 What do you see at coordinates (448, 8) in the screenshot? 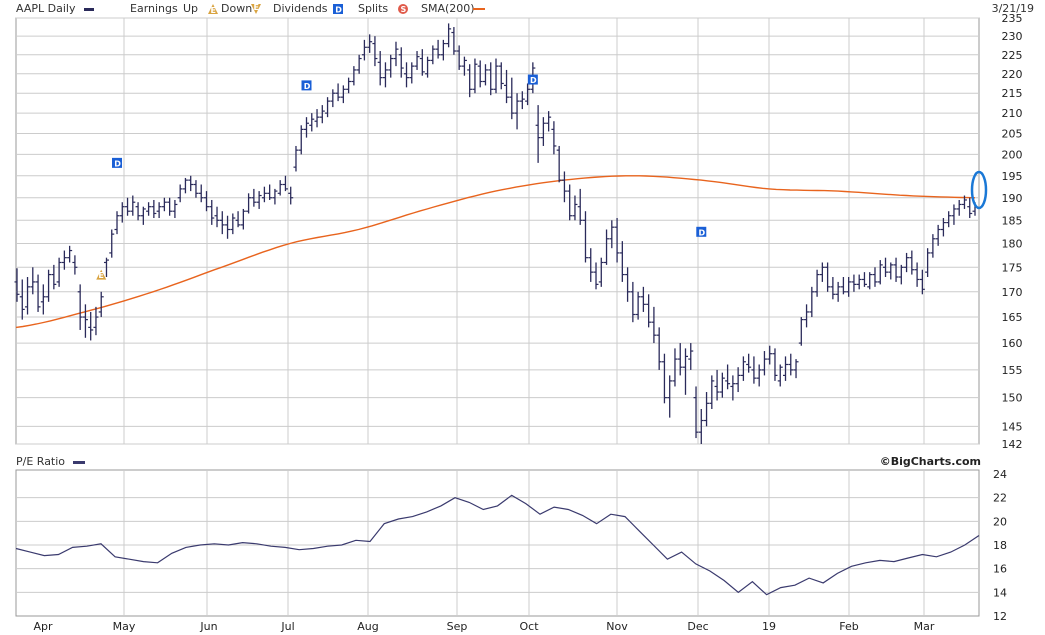
I see `sma-label: SMA(200)` at bounding box center [448, 8].